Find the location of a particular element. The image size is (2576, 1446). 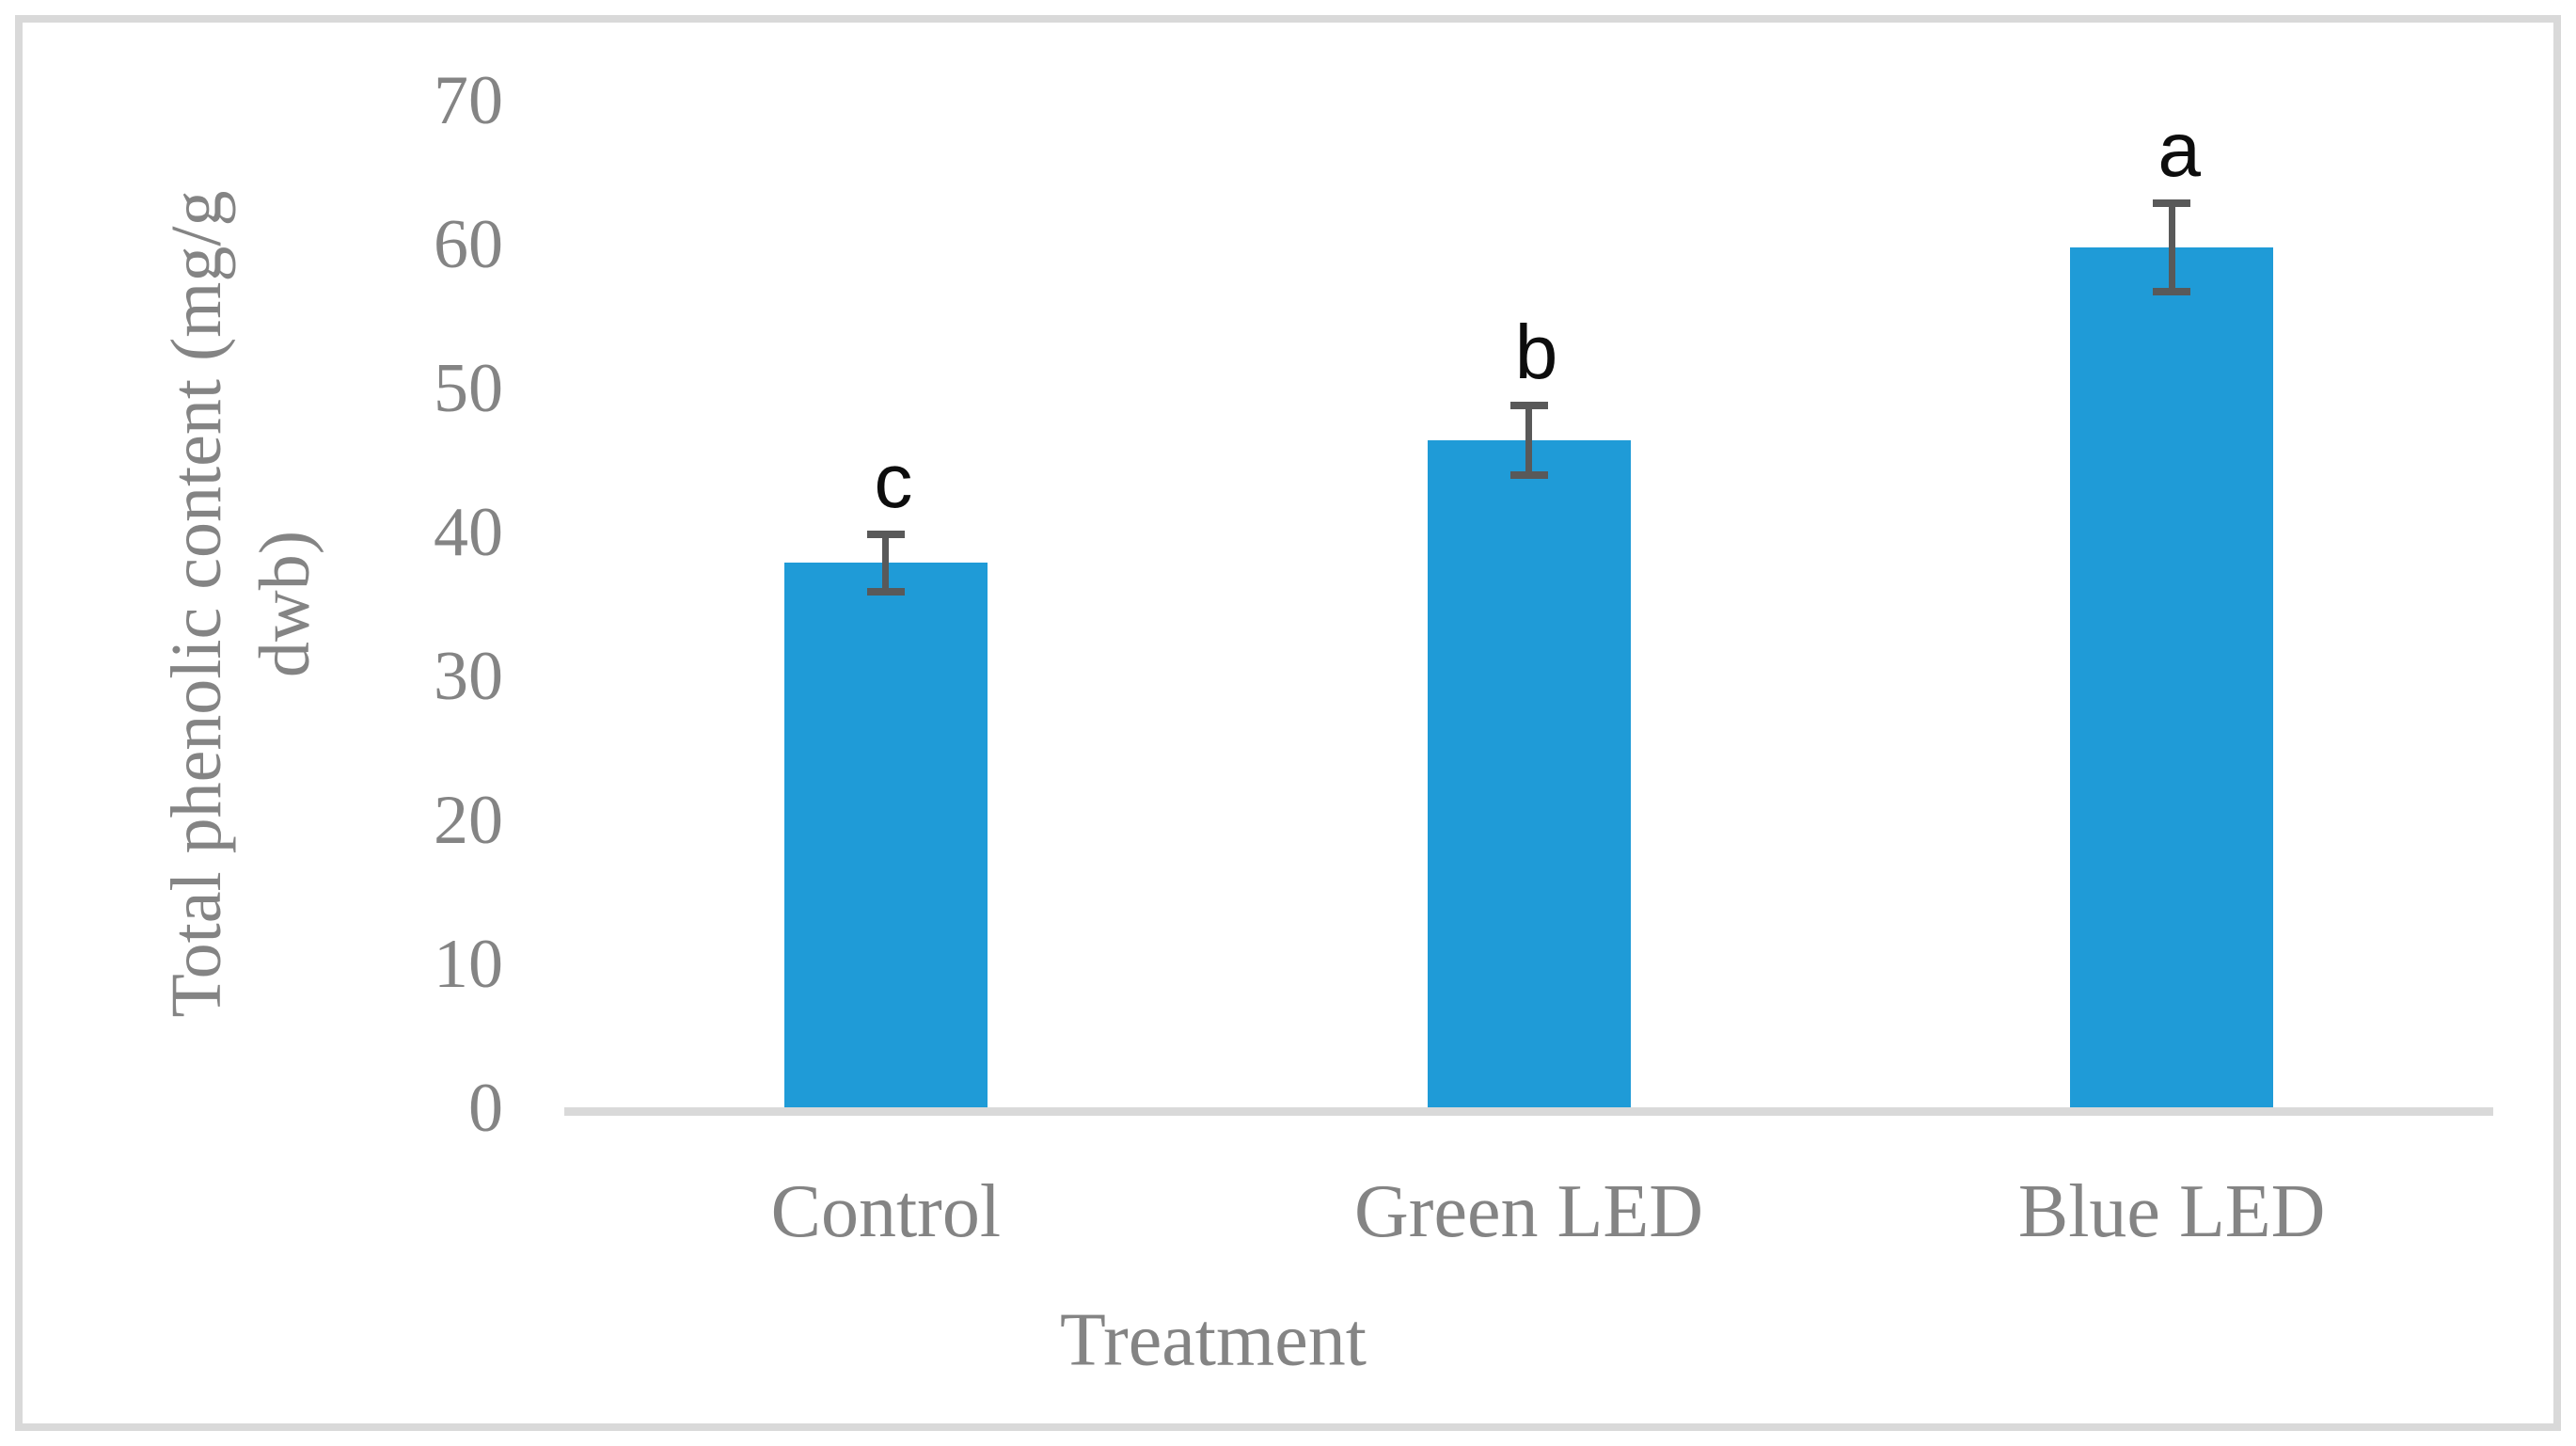

significance-letter-blue-led: a is located at coordinates (2179, 149).